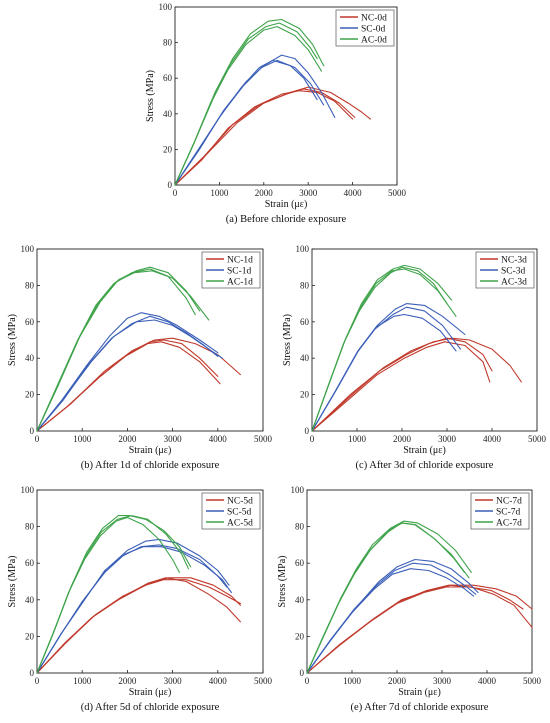  Describe the element at coordinates (425, 465) in the screenshot. I see `chart-caption: (c) After 3d of chloride exposure` at that location.